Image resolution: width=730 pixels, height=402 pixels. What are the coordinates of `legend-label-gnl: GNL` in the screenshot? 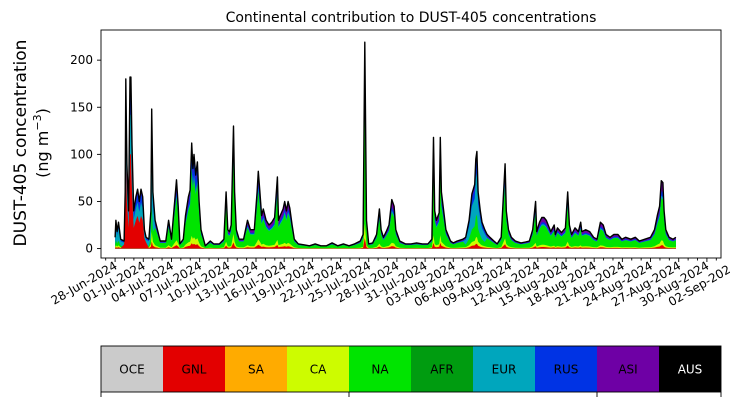 It's located at (194, 370).